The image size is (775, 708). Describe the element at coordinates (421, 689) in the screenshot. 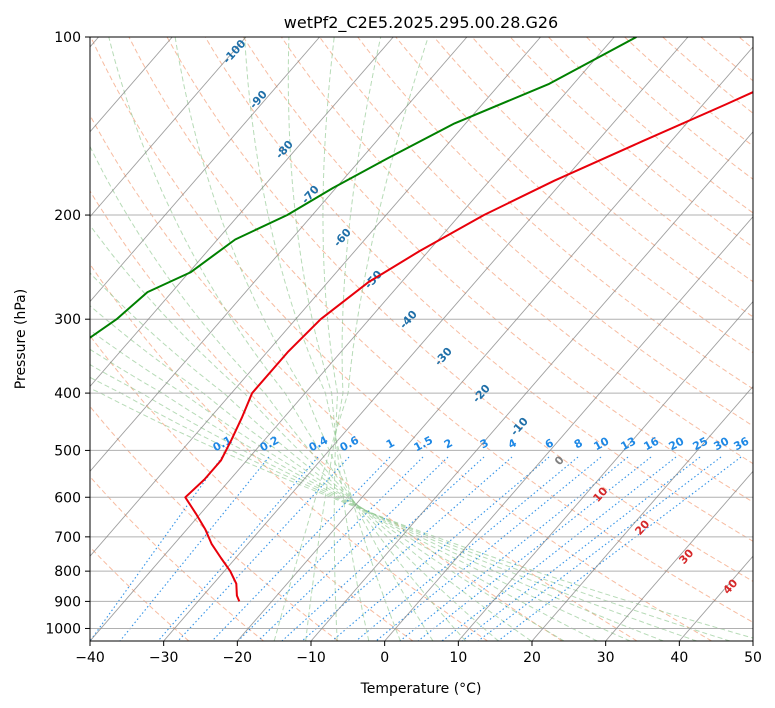

I see `x-axis-label: Temperature (°C)` at that location.